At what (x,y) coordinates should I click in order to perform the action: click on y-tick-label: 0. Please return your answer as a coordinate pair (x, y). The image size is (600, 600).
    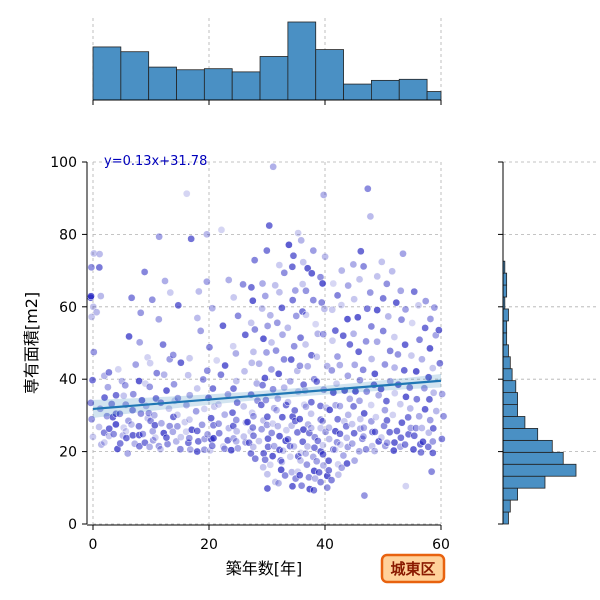
    Looking at the image, I should click on (72, 525).